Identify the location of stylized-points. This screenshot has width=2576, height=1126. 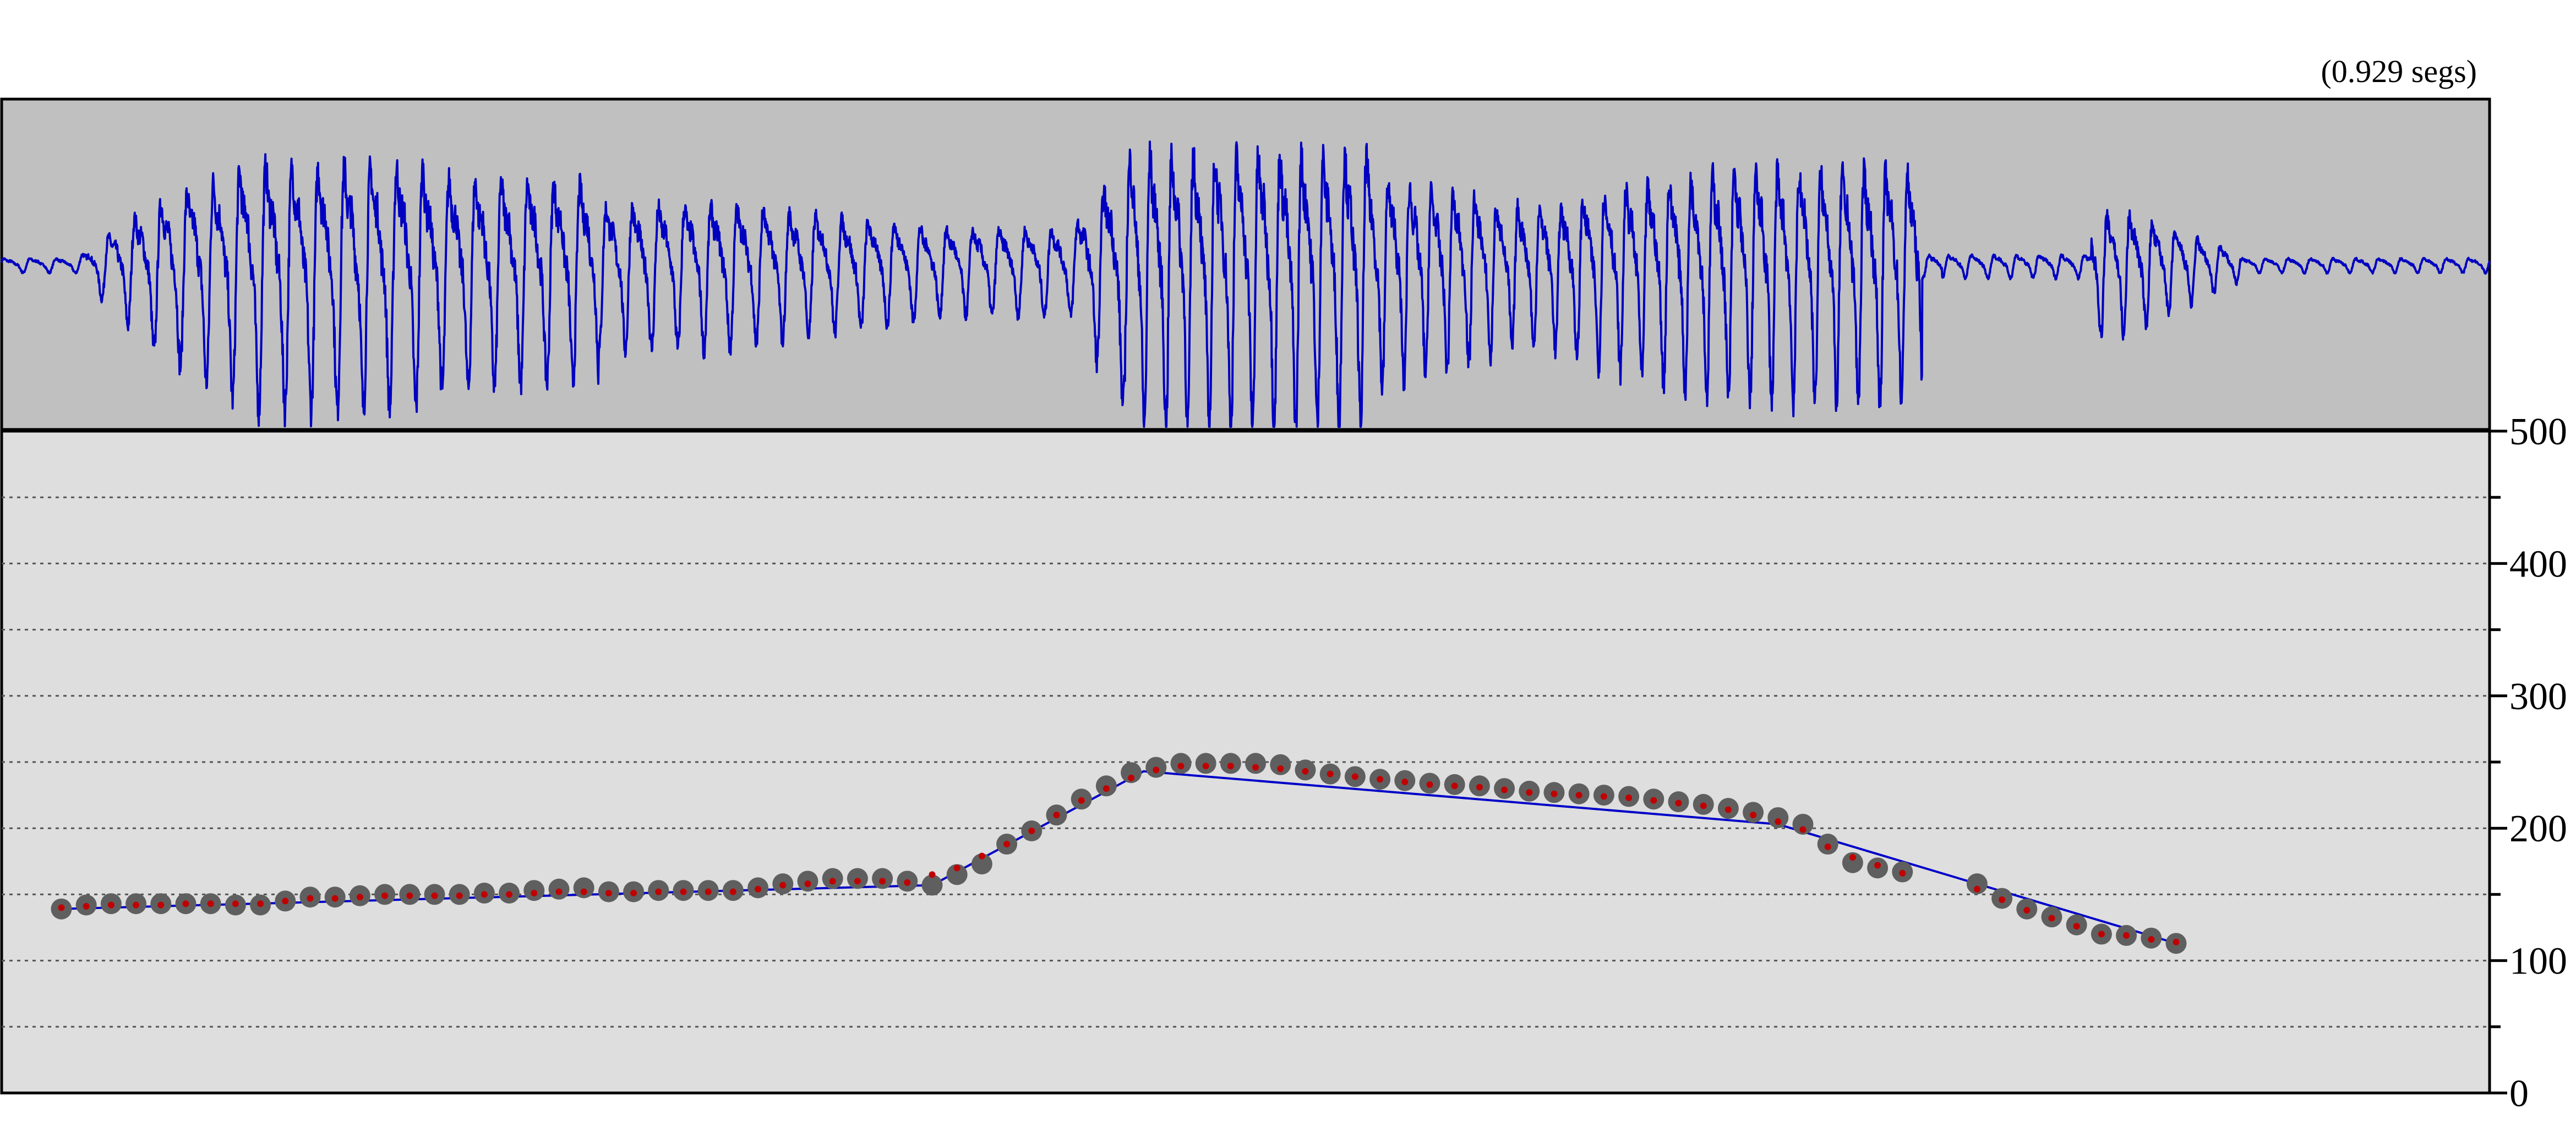
(1119, 854).